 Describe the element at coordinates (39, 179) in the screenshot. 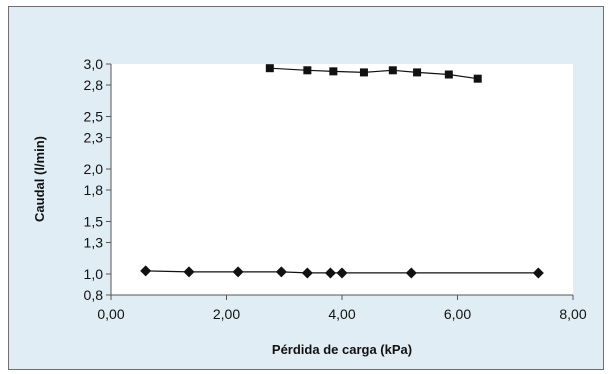

I see `y-axis-title: Caudal (l/min)` at that location.